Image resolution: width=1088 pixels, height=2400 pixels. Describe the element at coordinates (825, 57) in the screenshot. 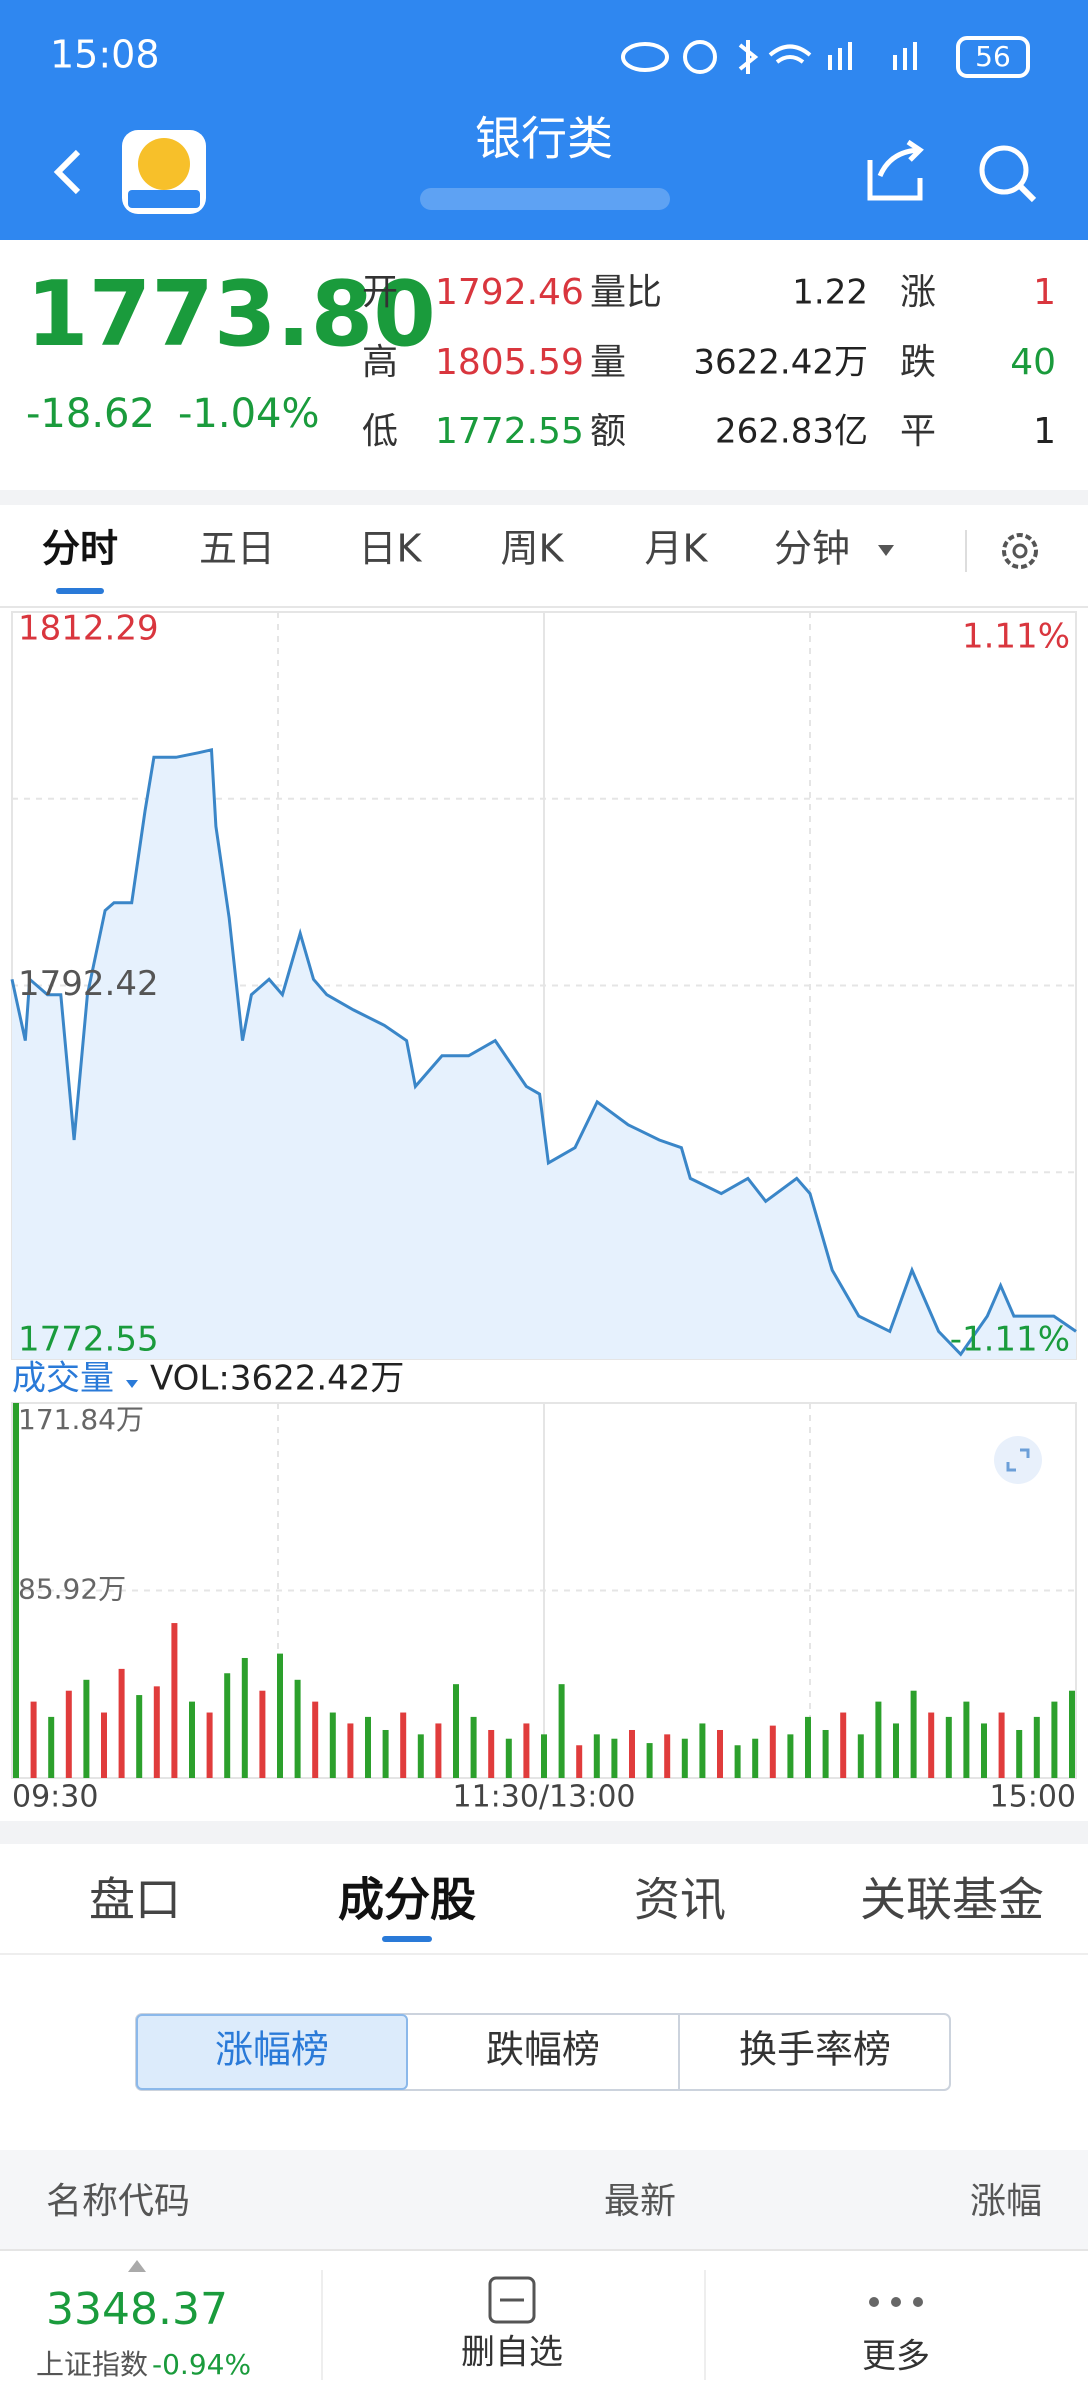

I see `status-icons` at that location.